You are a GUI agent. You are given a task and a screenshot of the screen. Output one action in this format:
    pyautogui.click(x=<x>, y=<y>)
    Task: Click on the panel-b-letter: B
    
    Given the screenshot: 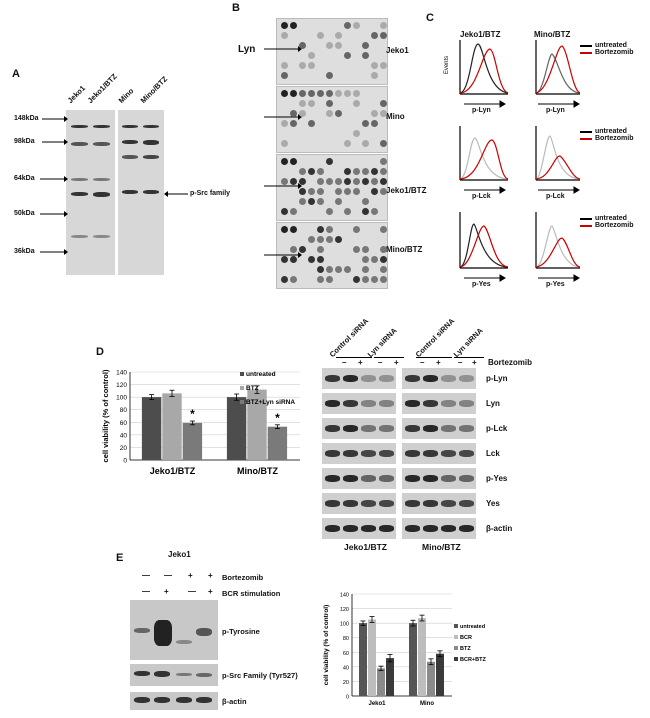 What is the action you would take?
    pyautogui.click(x=236, y=8)
    